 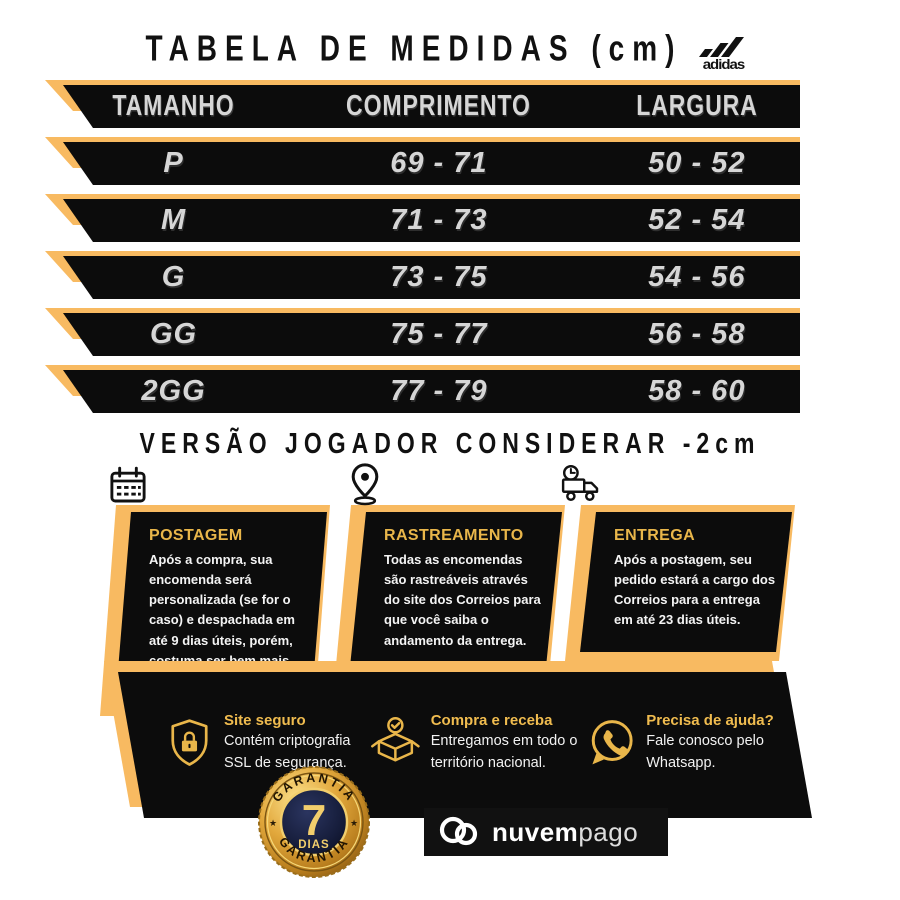 I want to click on row-bar: G 73 - 75 54 - 56, so click(x=431, y=277).